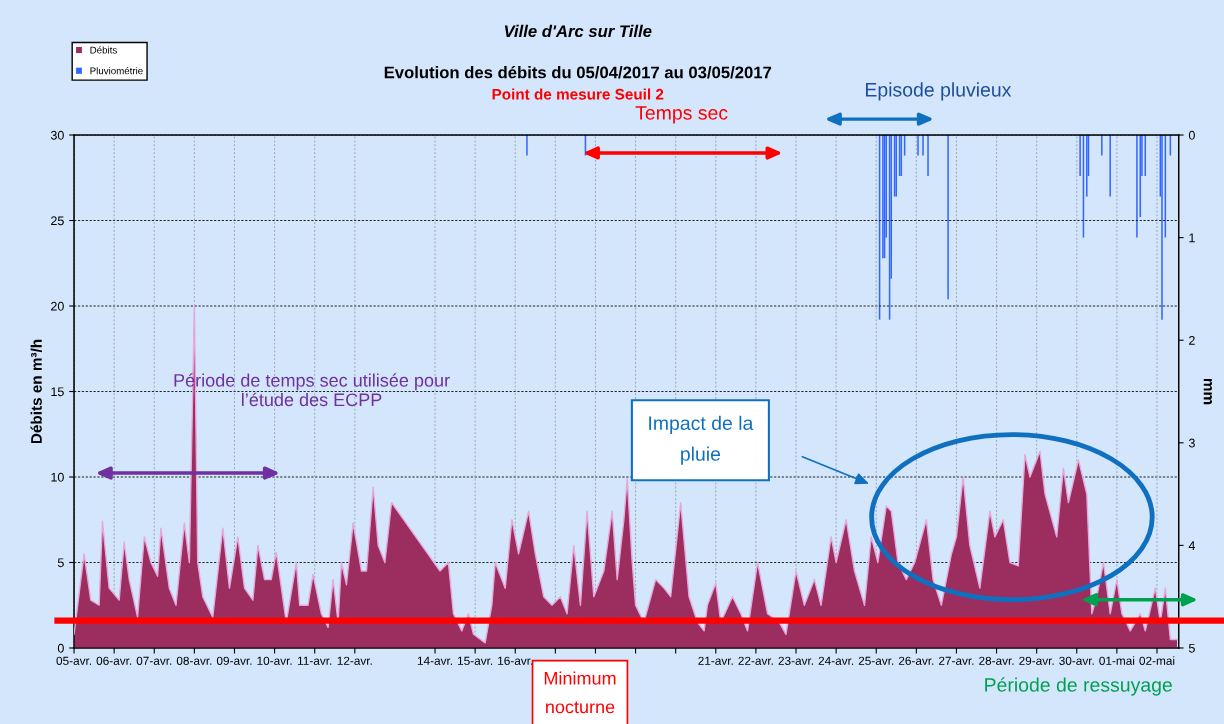 The height and width of the screenshot is (724, 1224). What do you see at coordinates (116, 71) in the screenshot?
I see `legend-label: Pluviométrie` at bounding box center [116, 71].